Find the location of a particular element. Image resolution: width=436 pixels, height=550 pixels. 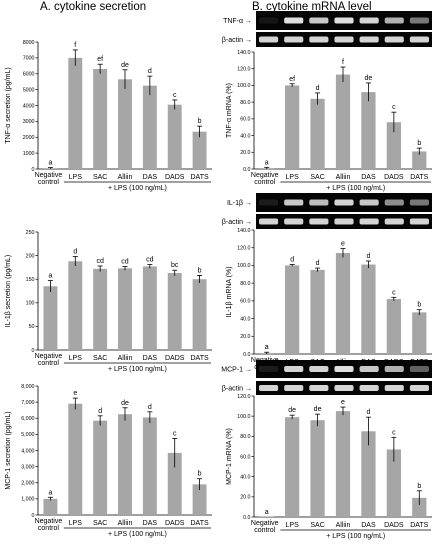

y-axis-label: MCP-1 mRNA (%) is located at coordinates (229, 456).